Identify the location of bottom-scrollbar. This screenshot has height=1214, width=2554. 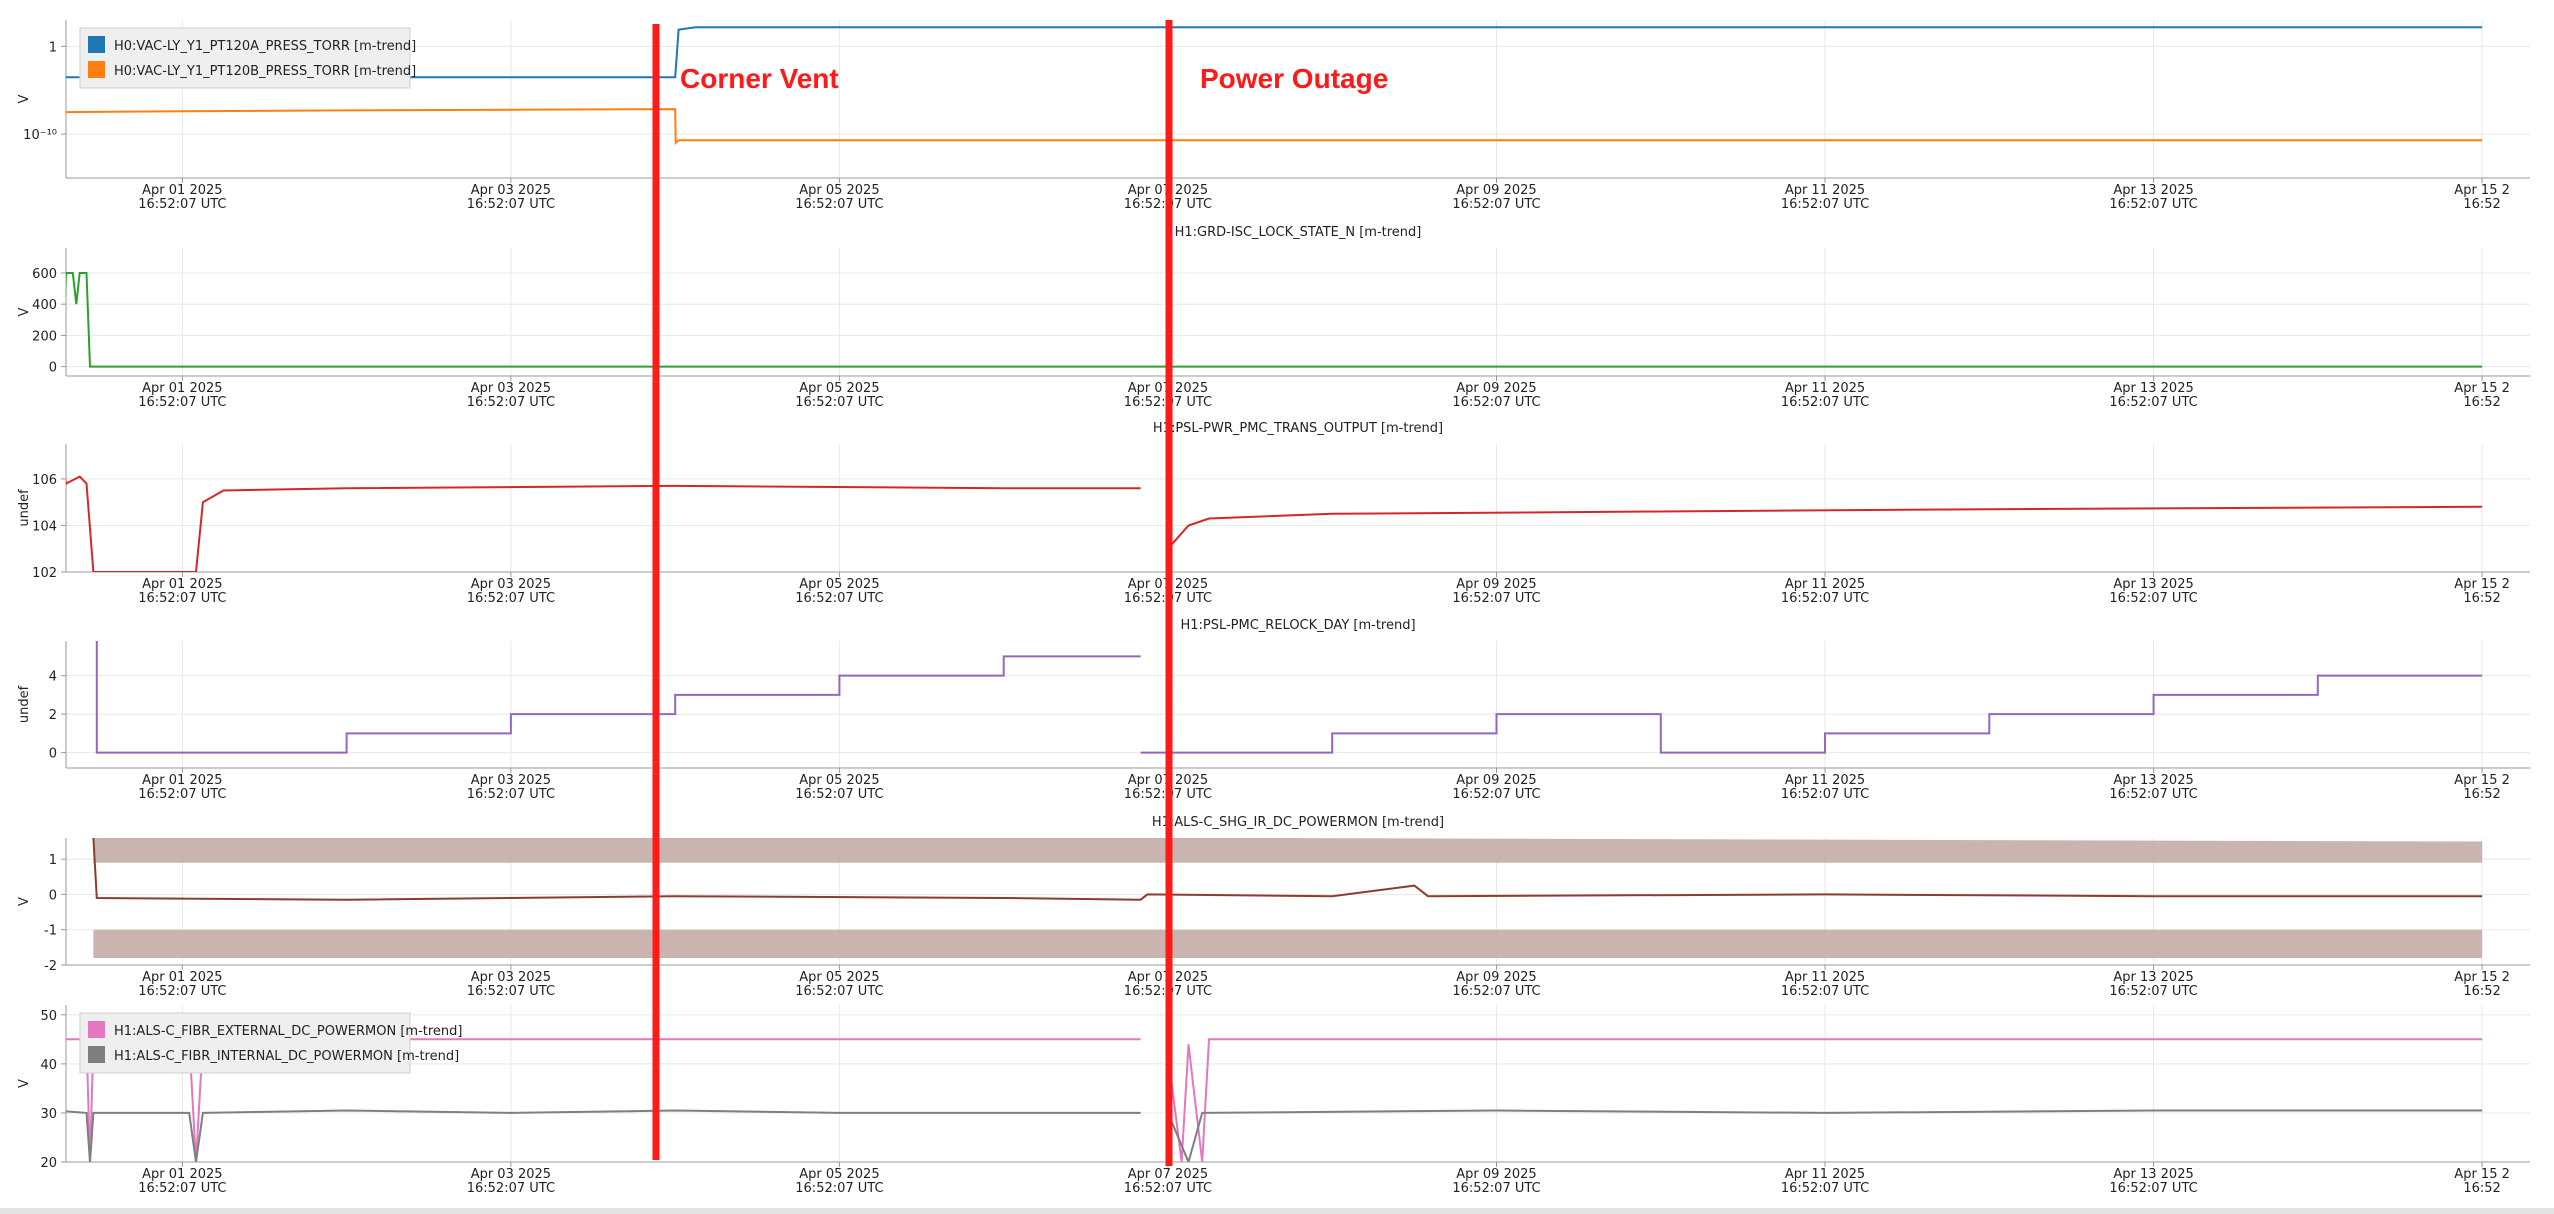
(1277, 1211).